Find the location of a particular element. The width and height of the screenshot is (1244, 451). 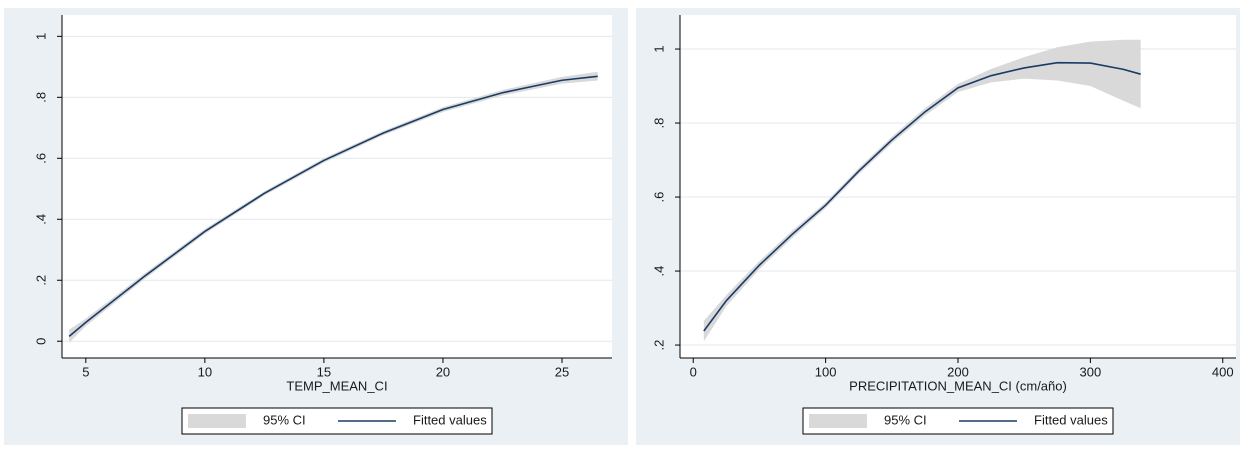

x-tick-label: 5 is located at coordinates (85, 371).